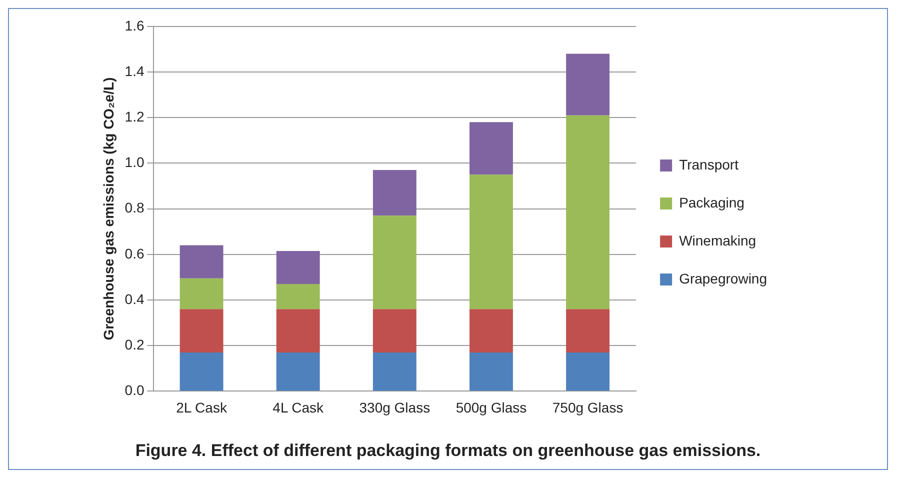 The height and width of the screenshot is (482, 900). What do you see at coordinates (134, 344) in the screenshot?
I see `y-tick-label: 0.2` at bounding box center [134, 344].